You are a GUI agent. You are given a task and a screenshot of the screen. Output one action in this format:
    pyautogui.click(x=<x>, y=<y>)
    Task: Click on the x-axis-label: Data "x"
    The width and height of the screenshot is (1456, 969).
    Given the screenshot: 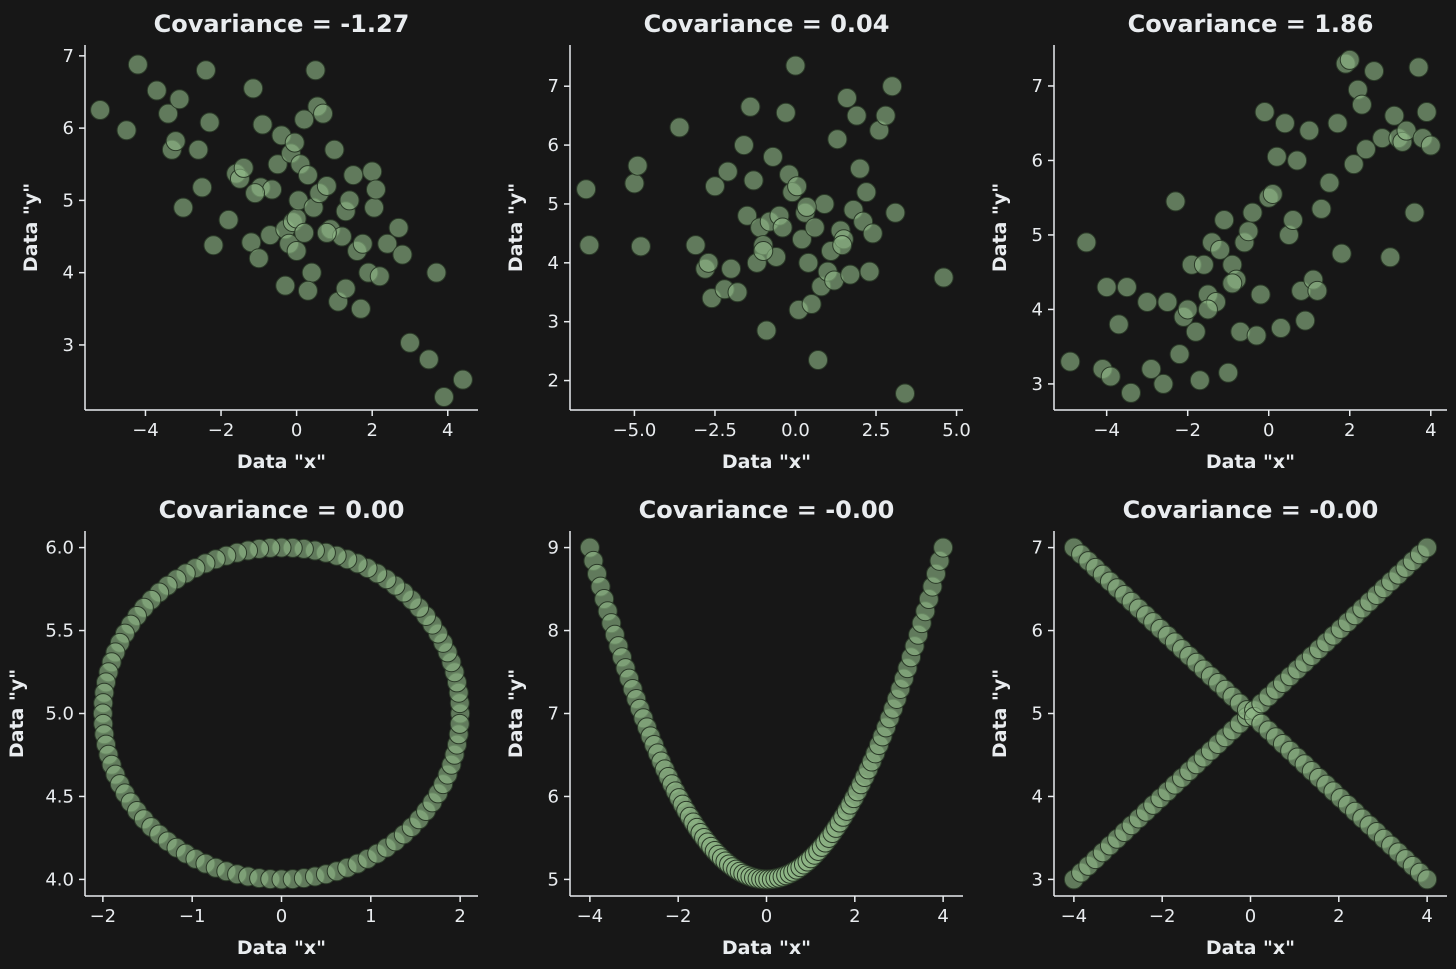 What is the action you would take?
    pyautogui.click(x=766, y=462)
    